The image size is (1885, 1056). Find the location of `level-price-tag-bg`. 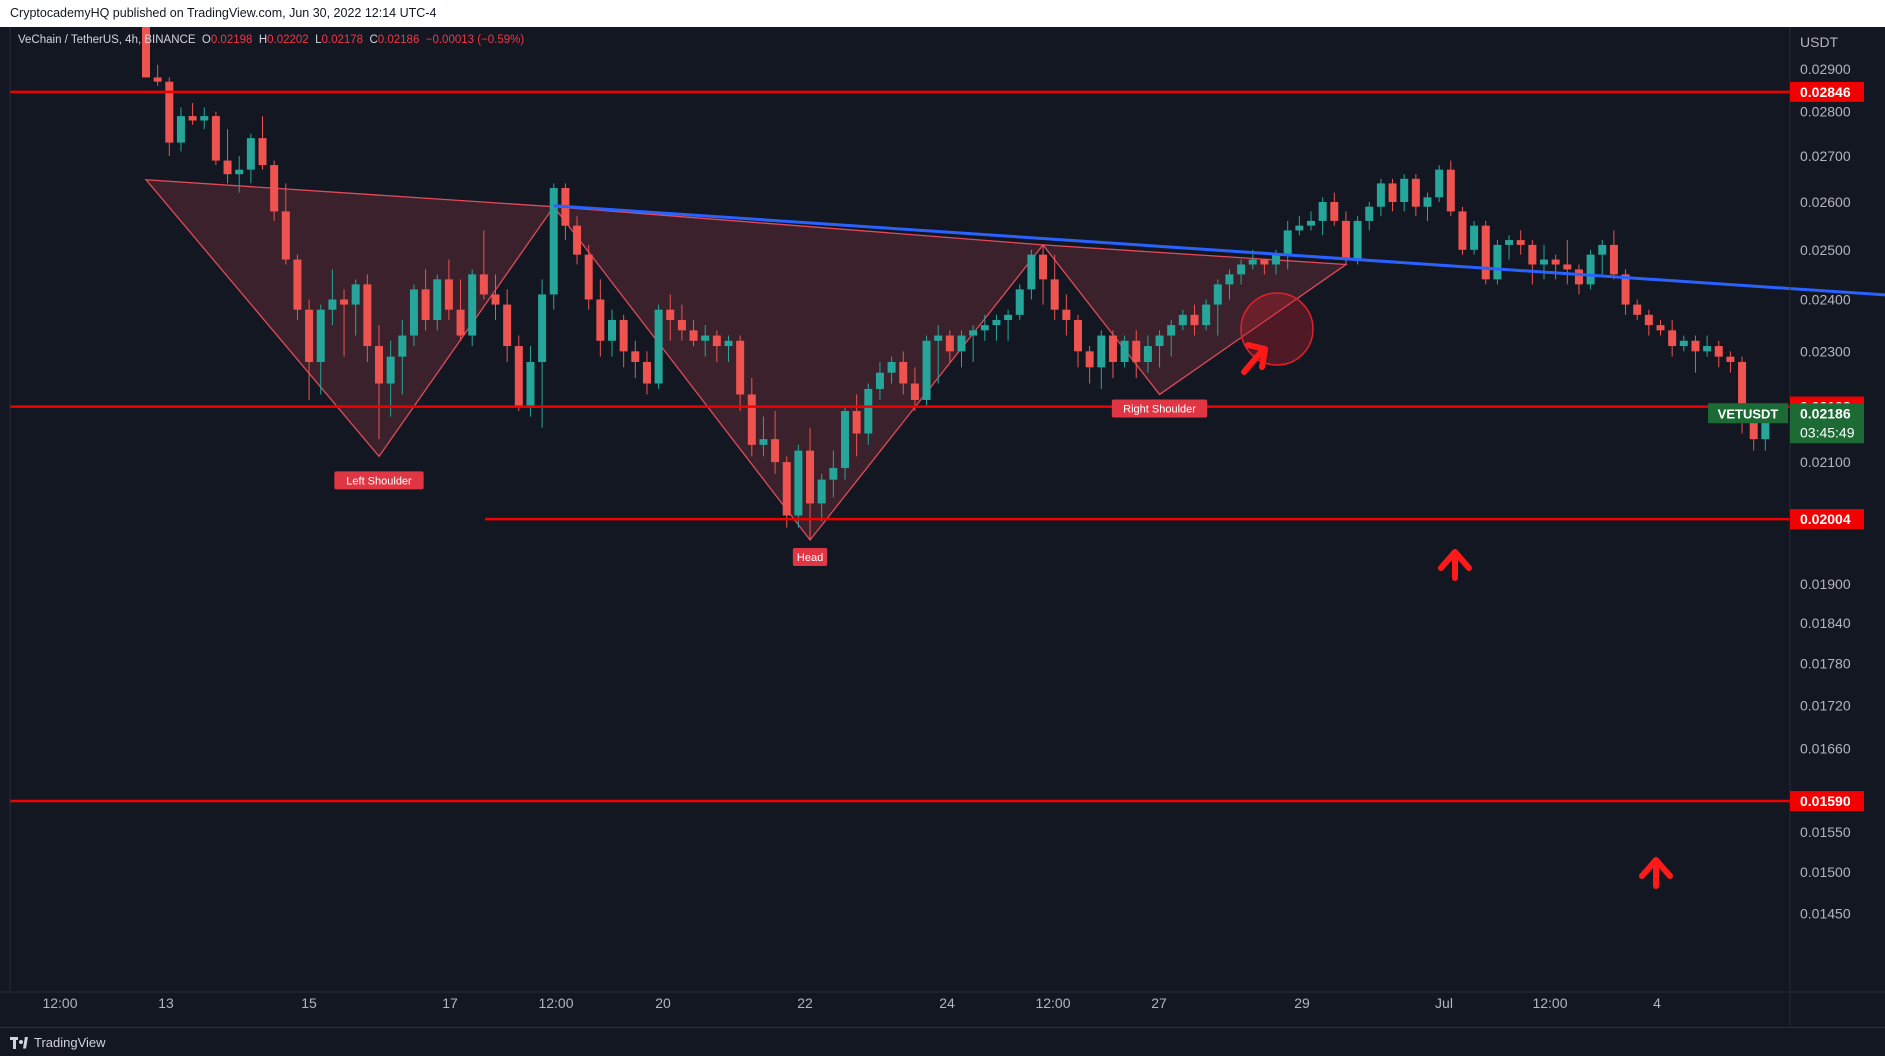

level-price-tag-bg is located at coordinates (1827, 91).